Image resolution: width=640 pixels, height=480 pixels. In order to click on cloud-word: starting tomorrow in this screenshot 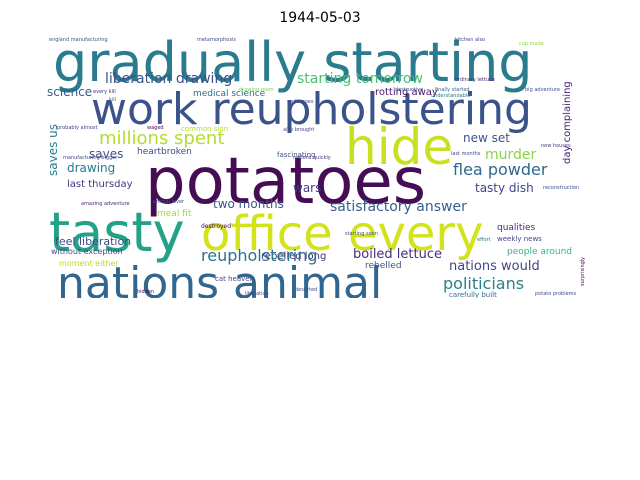, I will do `click(360, 79)`.